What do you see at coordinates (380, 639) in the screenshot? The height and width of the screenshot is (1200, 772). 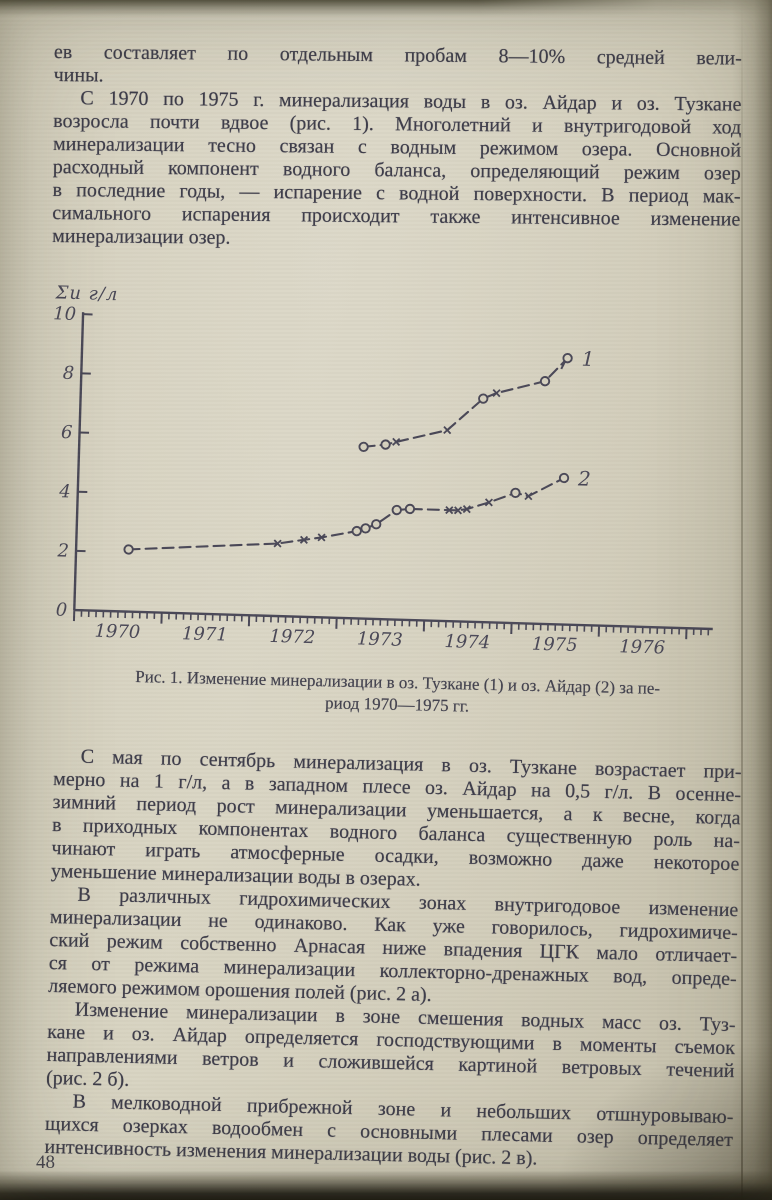 I see `x-tick-label: 1973` at bounding box center [380, 639].